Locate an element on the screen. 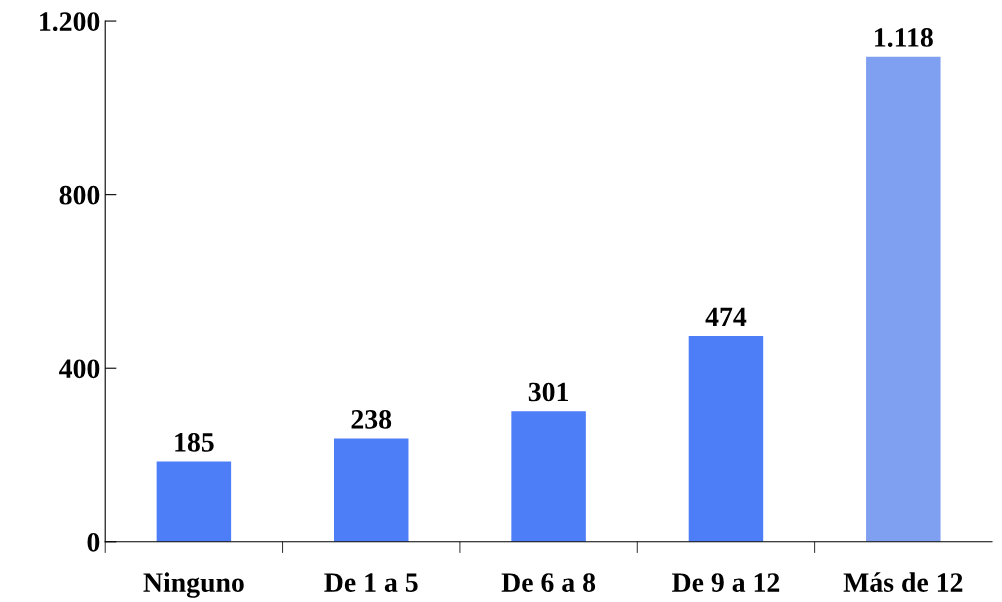  x-tick-label: Más de 12 is located at coordinates (903, 582).